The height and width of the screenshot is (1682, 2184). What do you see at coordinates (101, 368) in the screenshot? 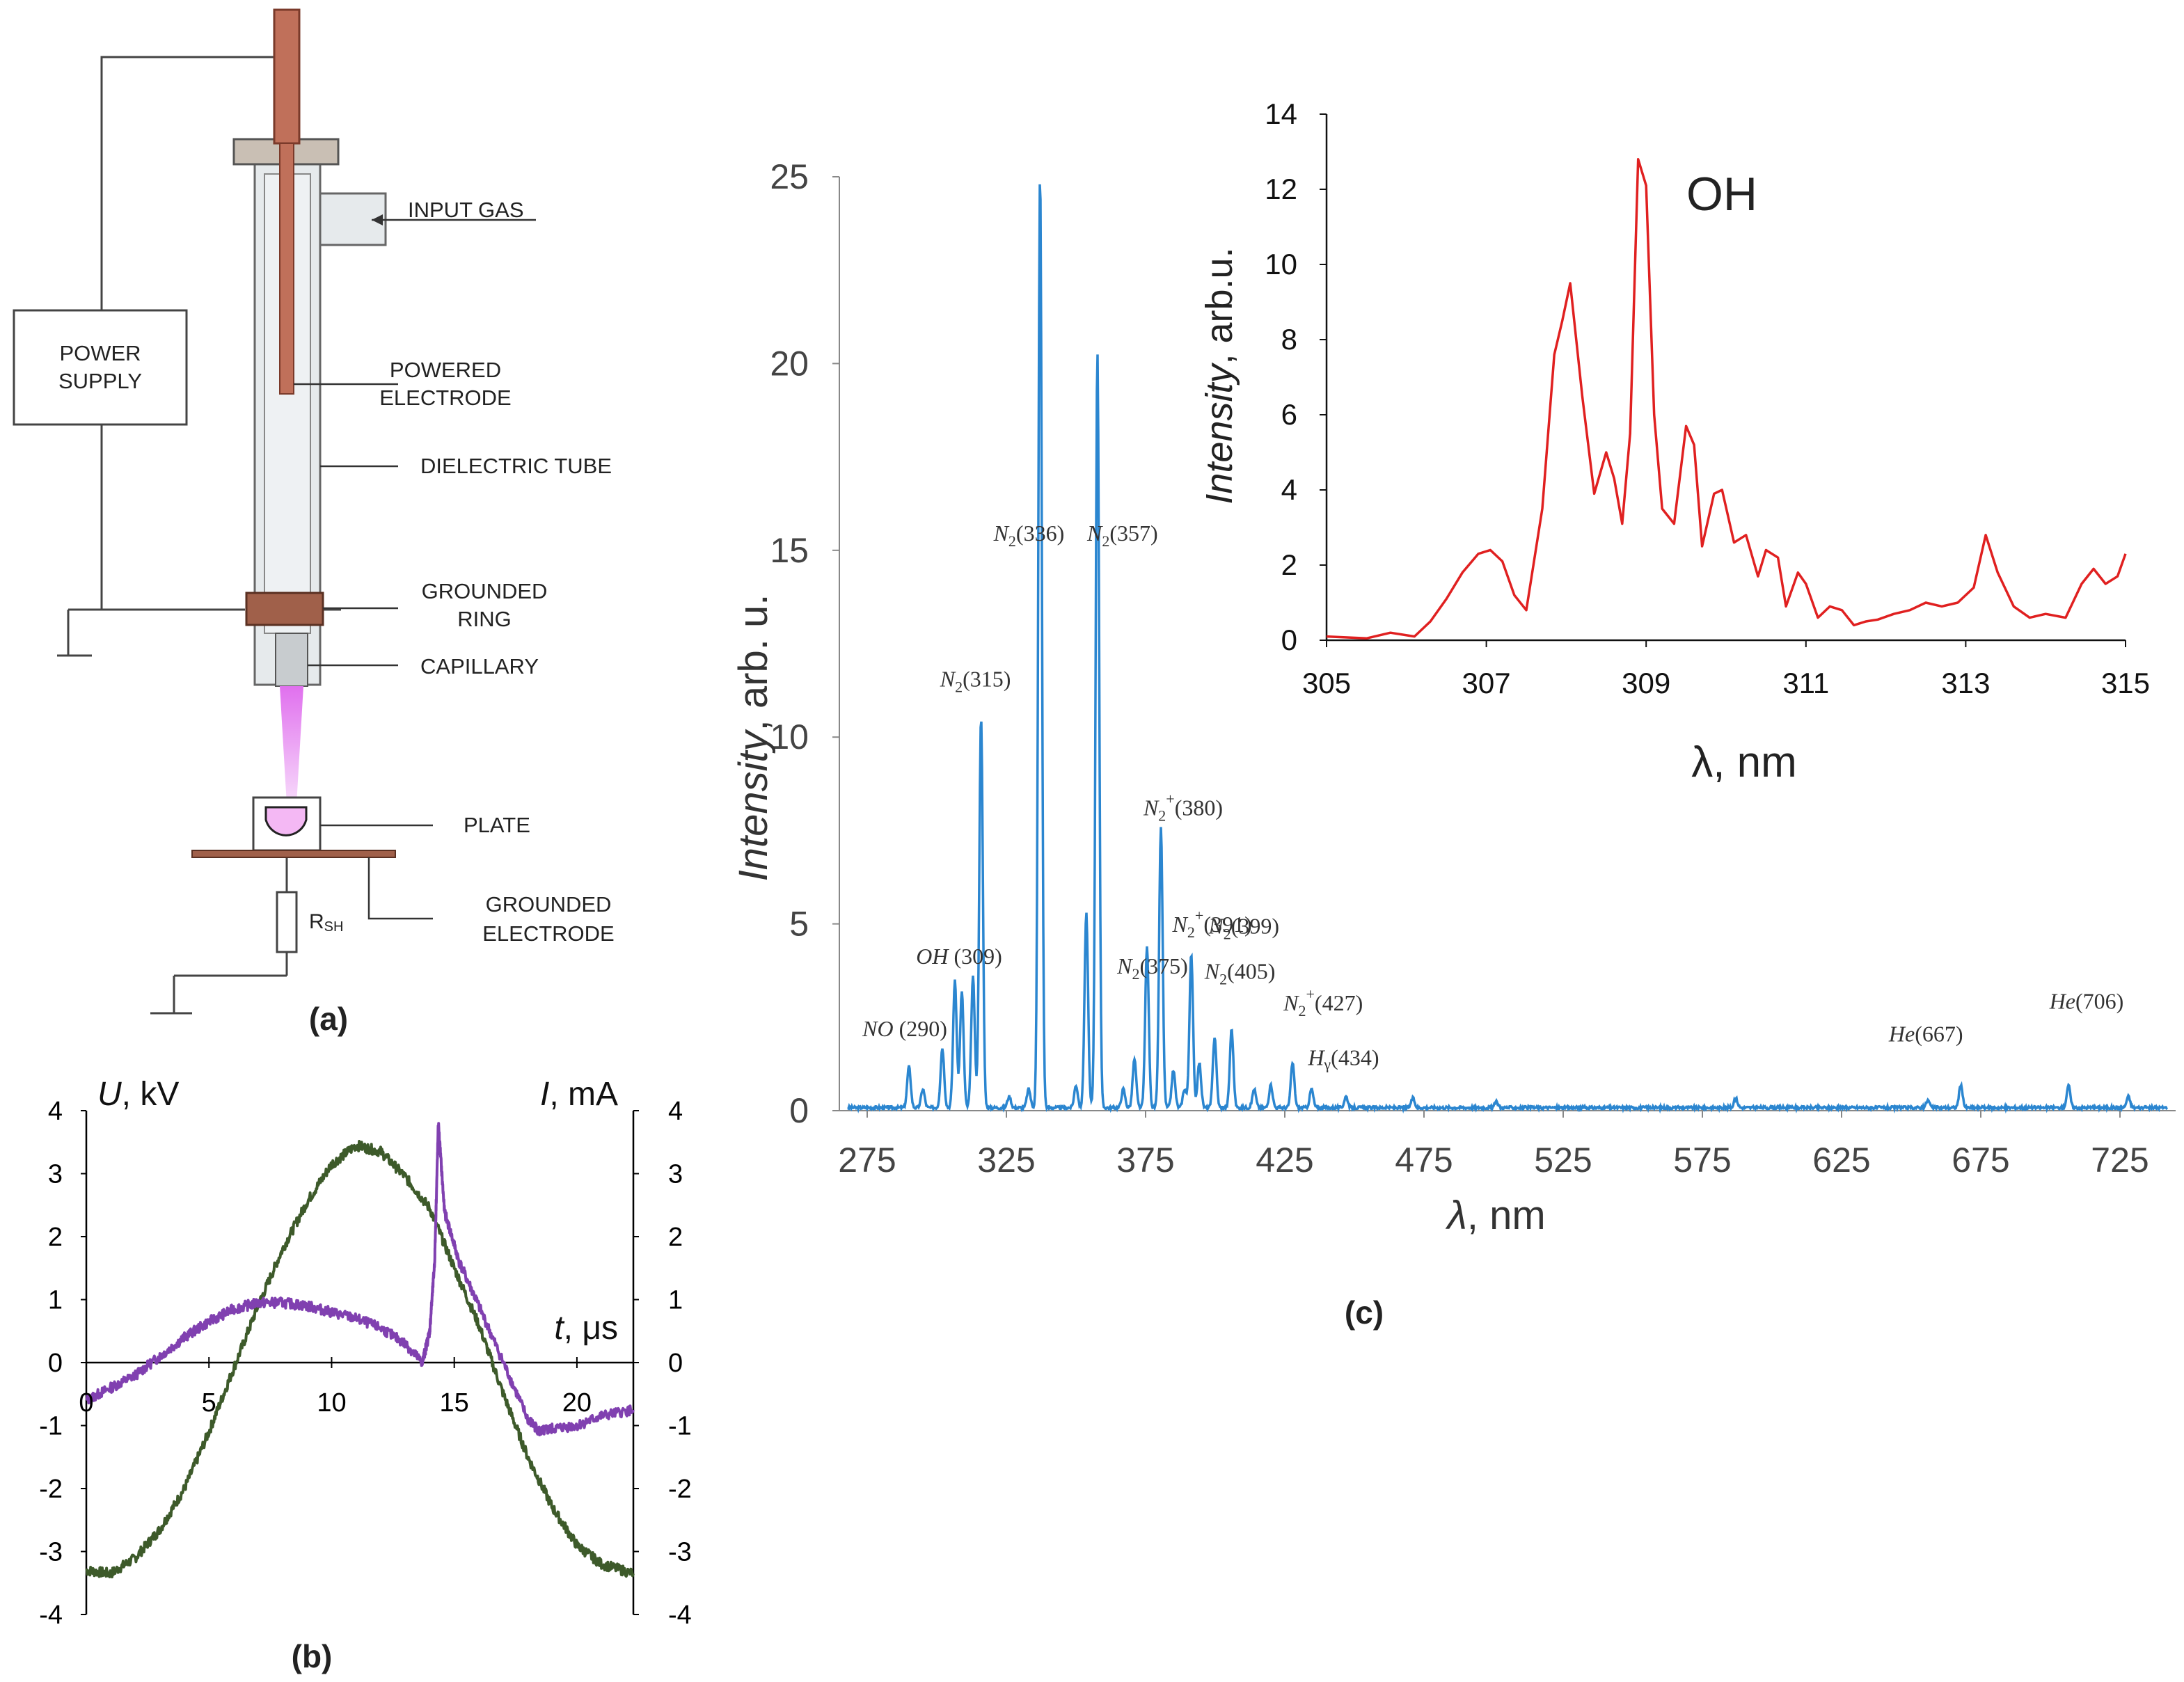
I see `power-supply-box` at bounding box center [101, 368].